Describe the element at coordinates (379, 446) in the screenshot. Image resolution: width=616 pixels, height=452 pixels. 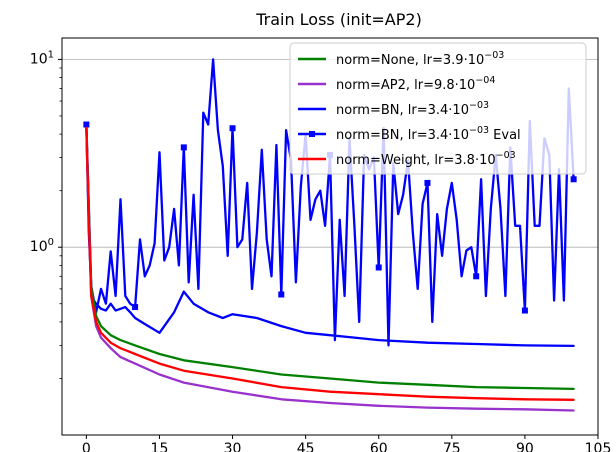
I see `x-tick-label: 60` at that location.